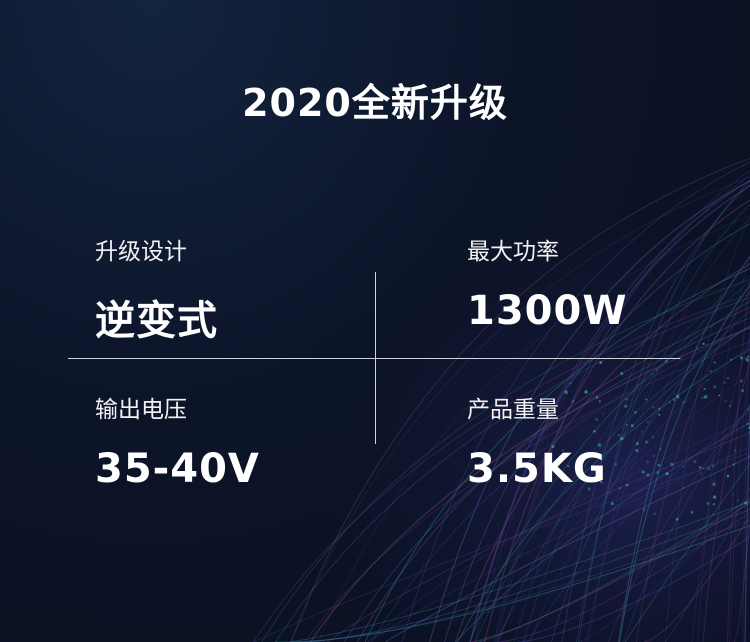  What do you see at coordinates (156, 321) in the screenshot?
I see `spec-value: 逆变式` at bounding box center [156, 321].